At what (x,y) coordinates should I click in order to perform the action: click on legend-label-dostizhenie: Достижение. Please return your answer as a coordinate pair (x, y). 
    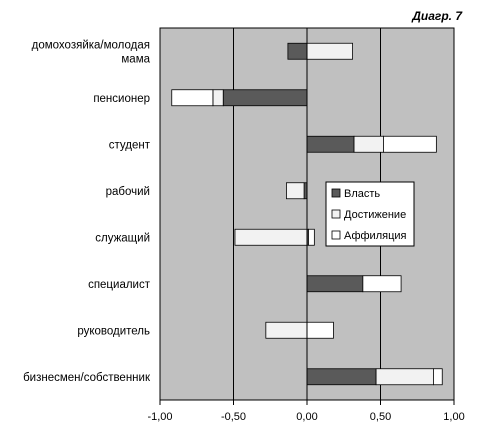
    Looking at the image, I should click on (375, 215).